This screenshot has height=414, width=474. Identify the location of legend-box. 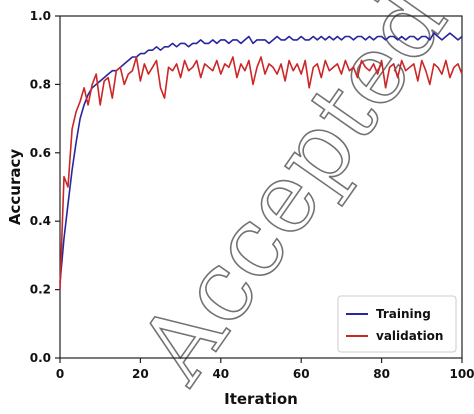
(397, 324).